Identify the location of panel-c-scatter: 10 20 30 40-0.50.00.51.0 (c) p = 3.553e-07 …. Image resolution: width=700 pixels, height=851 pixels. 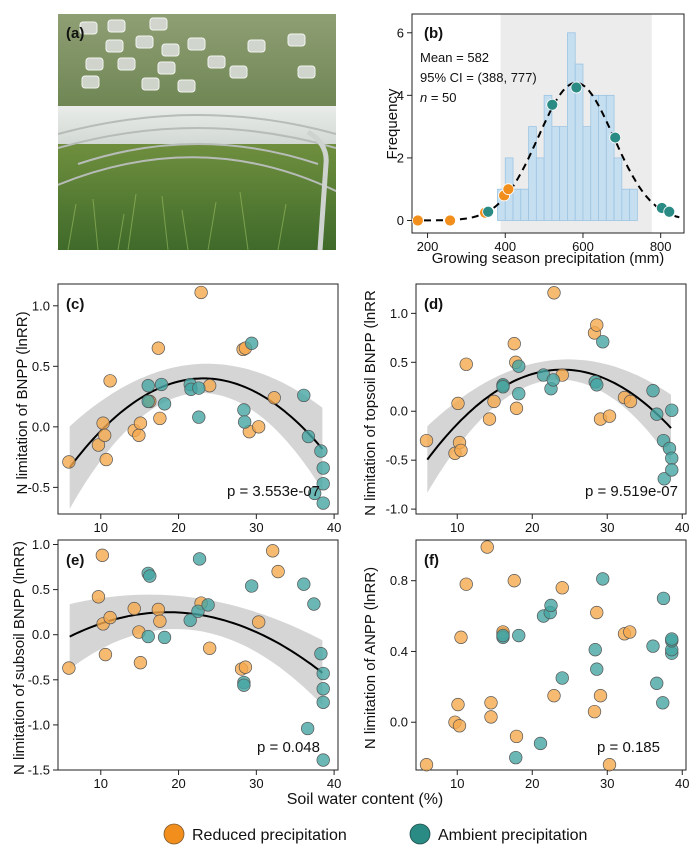
(177, 409).